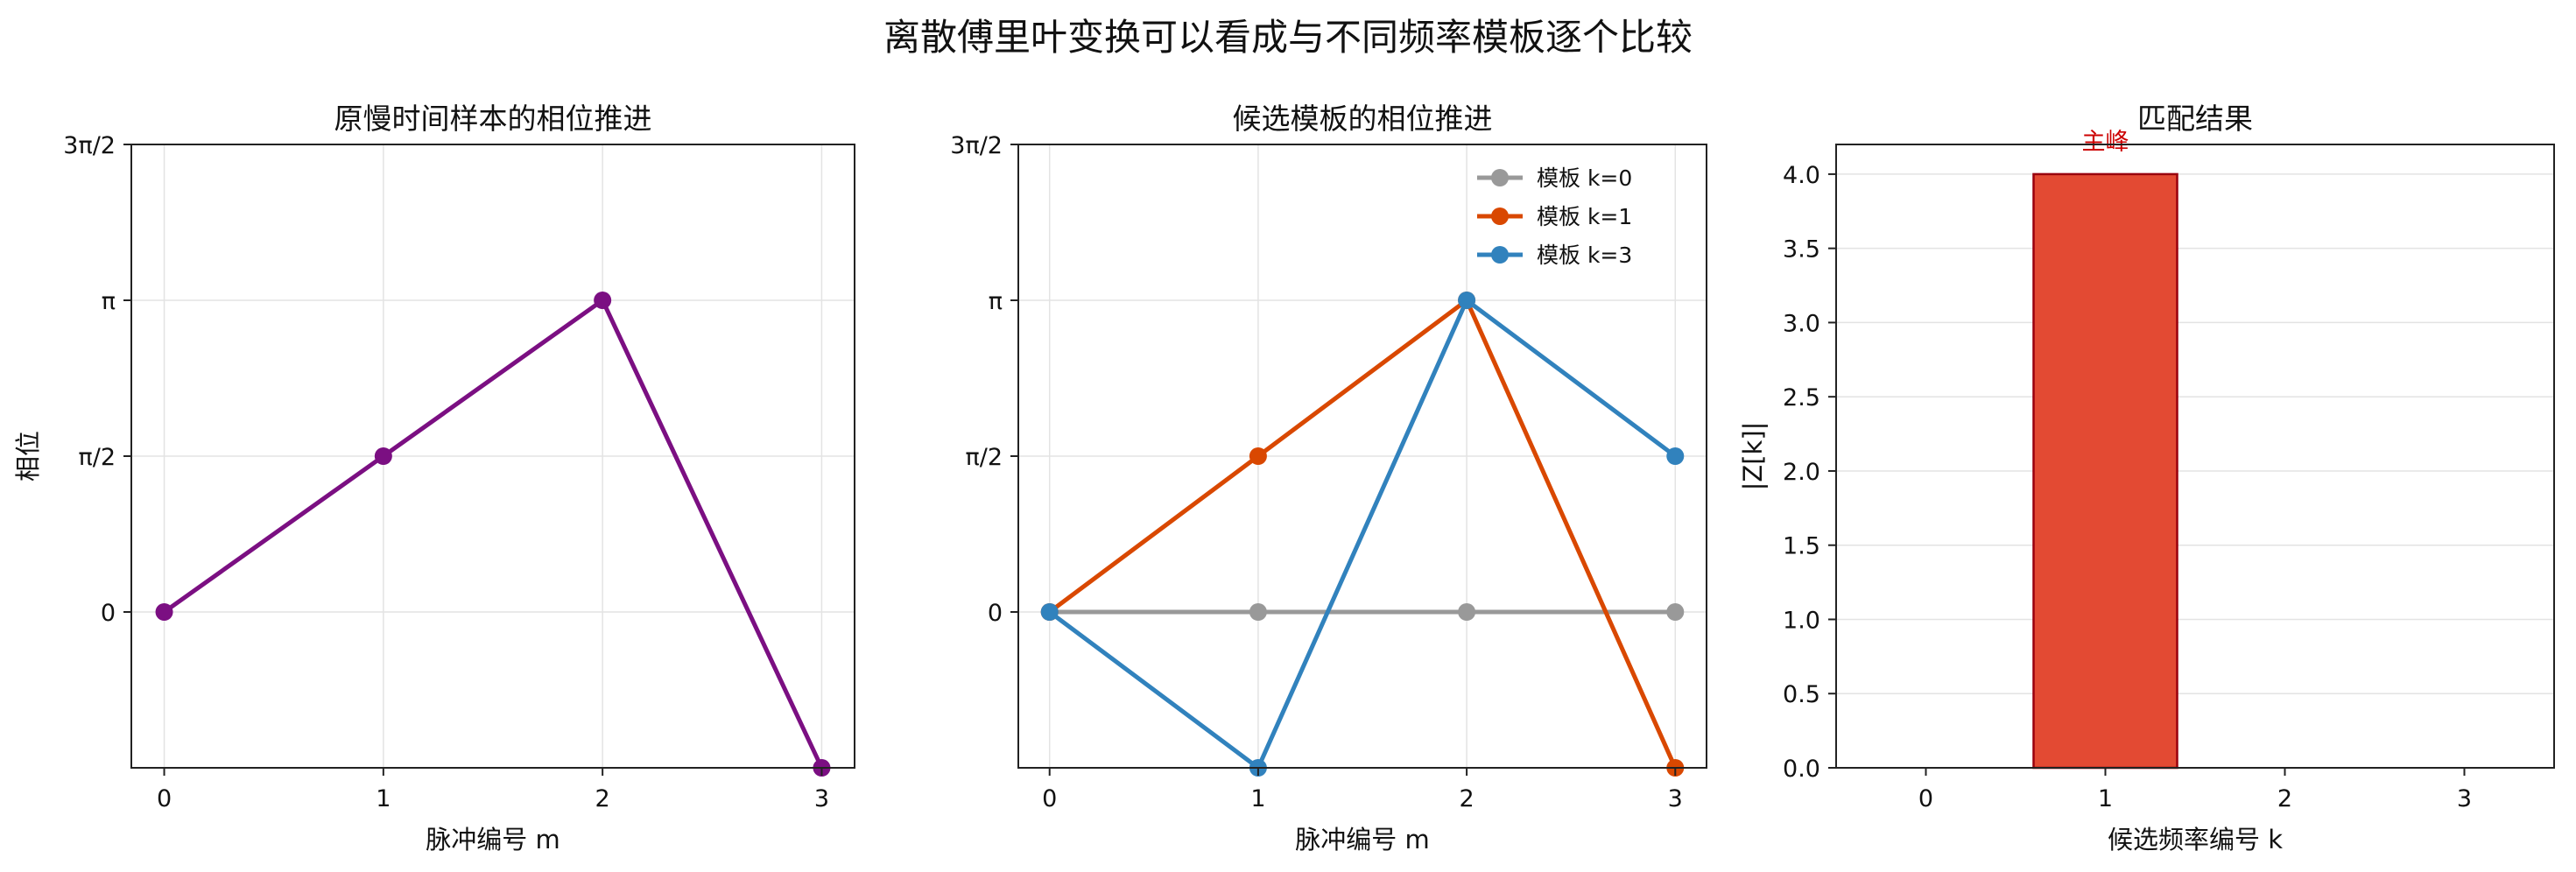 The image size is (2576, 872). What do you see at coordinates (1801, 694) in the screenshot?
I see `y-tick-label: 0.5` at bounding box center [1801, 694].